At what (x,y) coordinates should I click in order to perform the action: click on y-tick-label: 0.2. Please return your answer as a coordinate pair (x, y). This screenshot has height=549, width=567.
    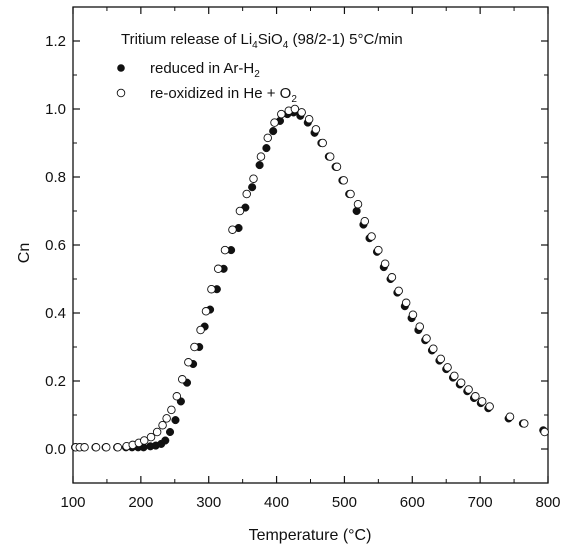
    Looking at the image, I should click on (55, 381).